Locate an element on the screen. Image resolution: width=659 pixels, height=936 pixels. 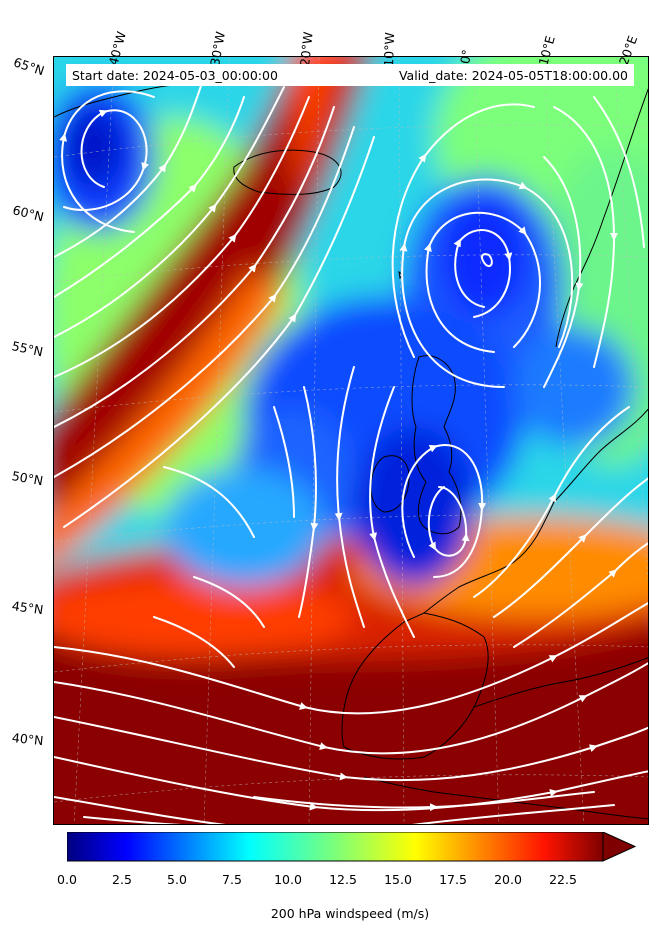
colorbar-tick: 15.0 is located at coordinates (398, 879).